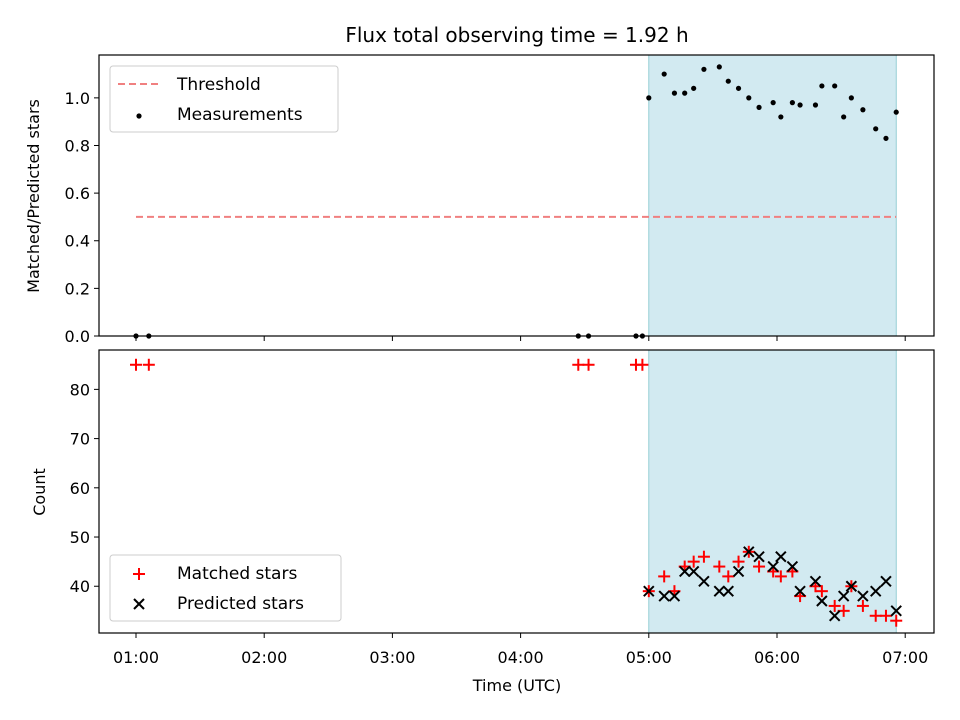 The width and height of the screenshot is (960, 720). What do you see at coordinates (240, 604) in the screenshot?
I see `predicted-legend-label: Predicted stars` at bounding box center [240, 604].